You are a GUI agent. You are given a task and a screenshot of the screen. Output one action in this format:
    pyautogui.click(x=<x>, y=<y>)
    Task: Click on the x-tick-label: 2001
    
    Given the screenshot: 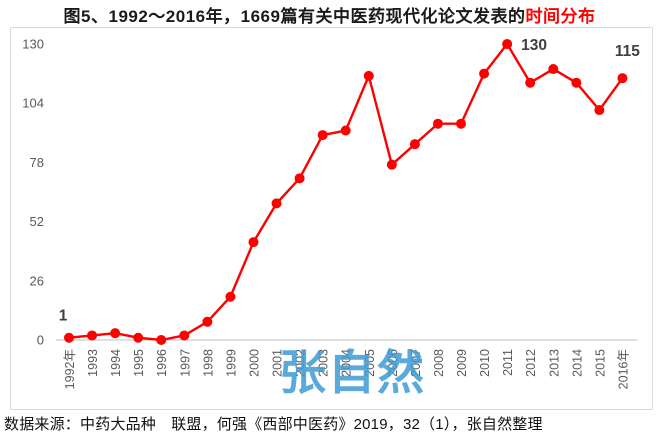 What is the action you would take?
    pyautogui.click(x=278, y=363)
    